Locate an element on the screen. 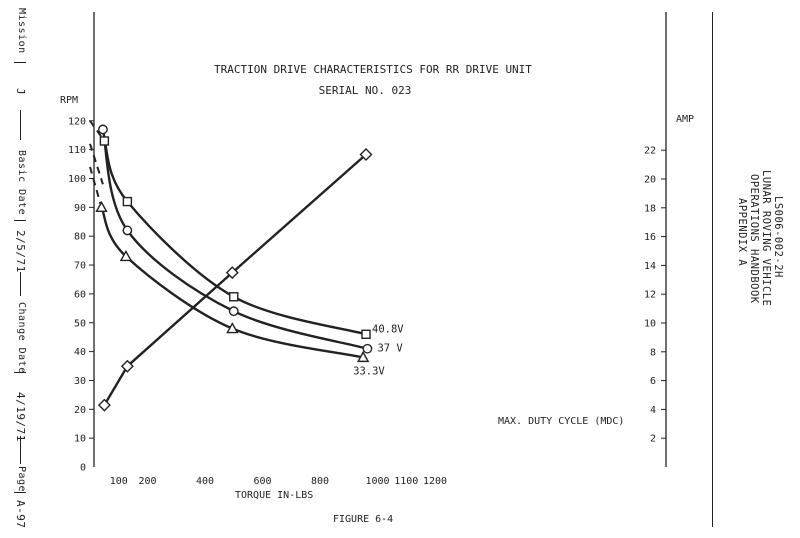 The height and width of the screenshot is (538, 800). y-tick-label: 40 is located at coordinates (80, 352).